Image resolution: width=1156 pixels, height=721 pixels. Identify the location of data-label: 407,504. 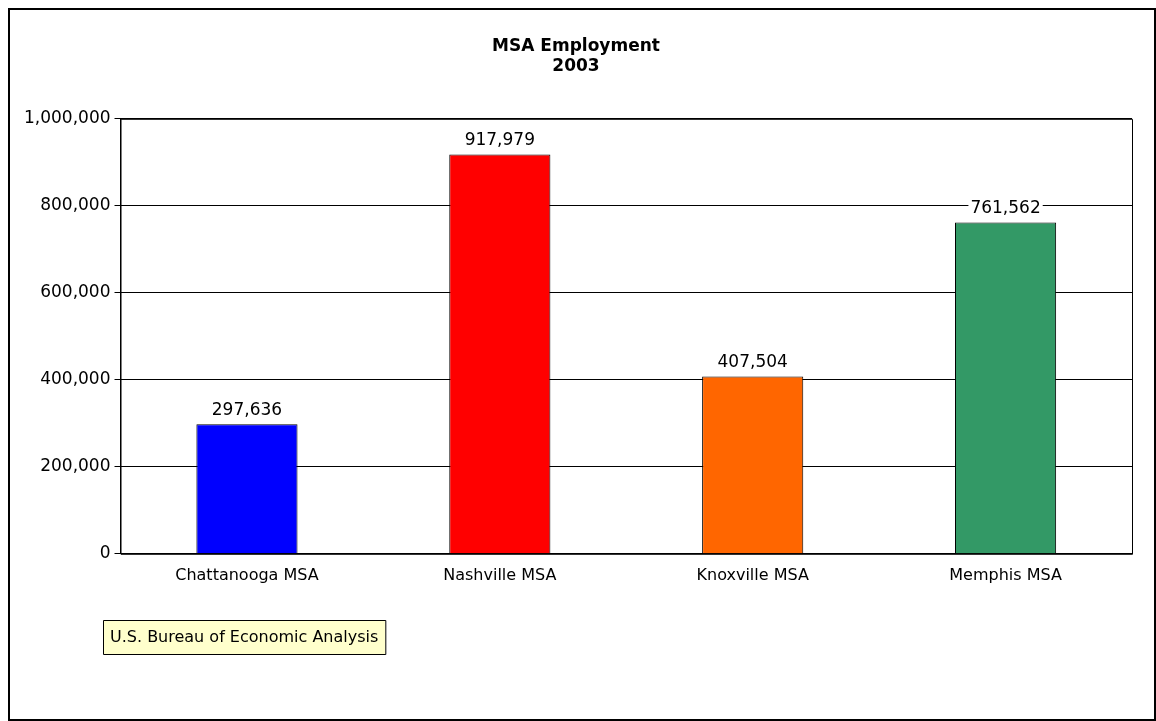
(752, 361).